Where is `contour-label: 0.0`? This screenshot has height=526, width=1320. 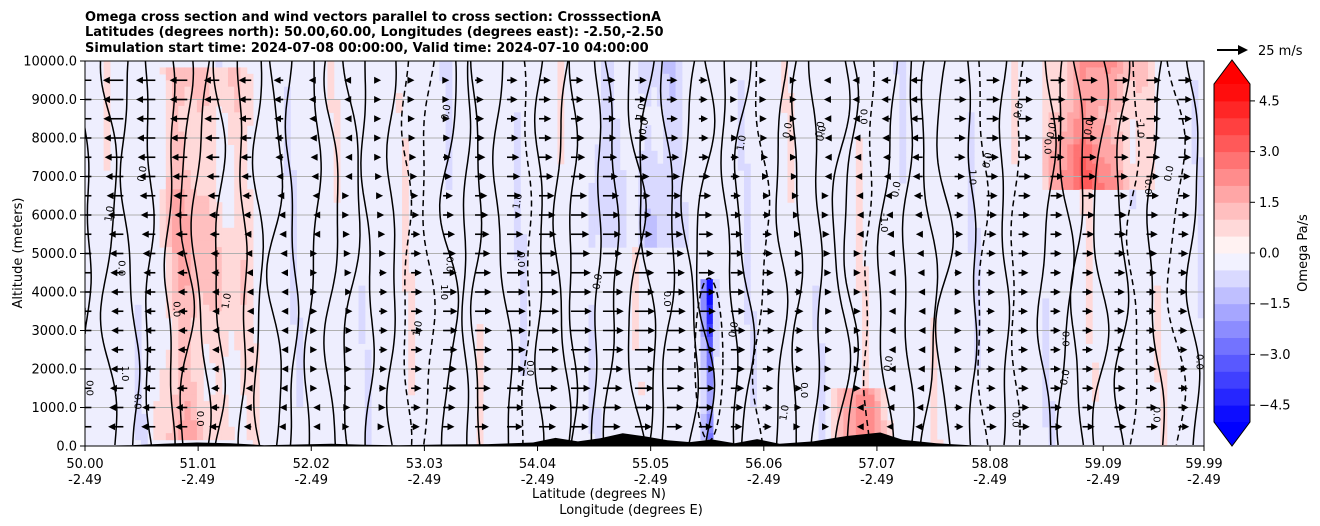 contour-label: 0.0 is located at coordinates (789, 131).